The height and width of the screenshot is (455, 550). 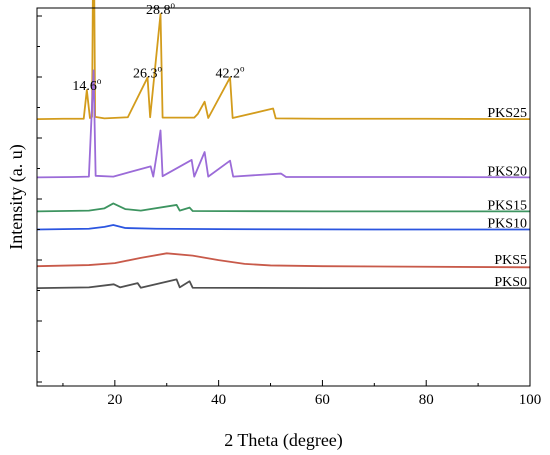 What do you see at coordinates (283, 440) in the screenshot?
I see `x-axis-title: 2 Theta (degree)` at bounding box center [283, 440].